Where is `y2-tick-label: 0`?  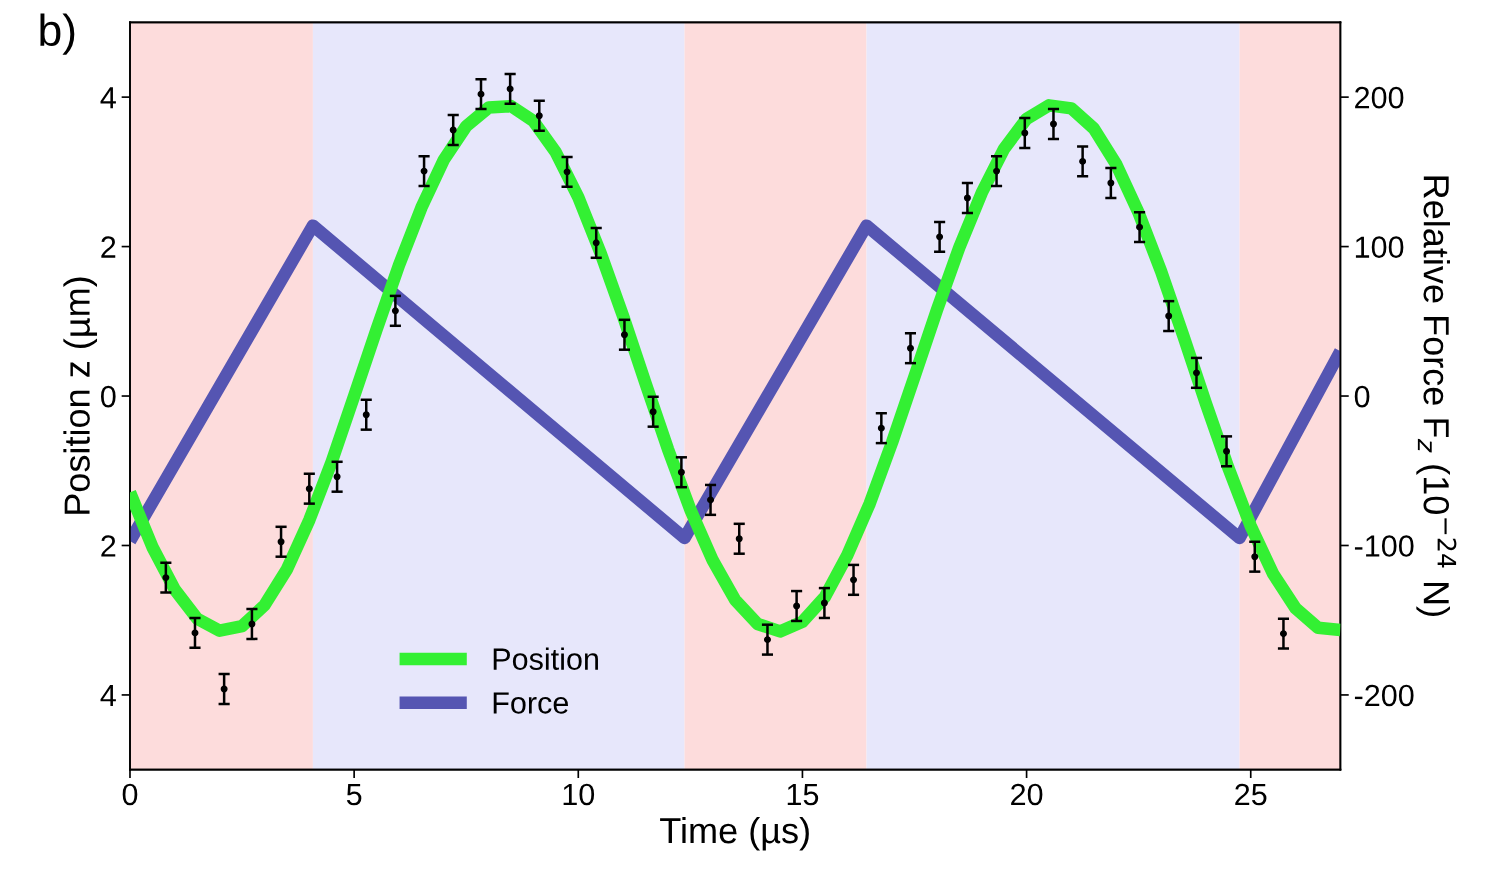 y2-tick-label: 0 is located at coordinates (1362, 396).